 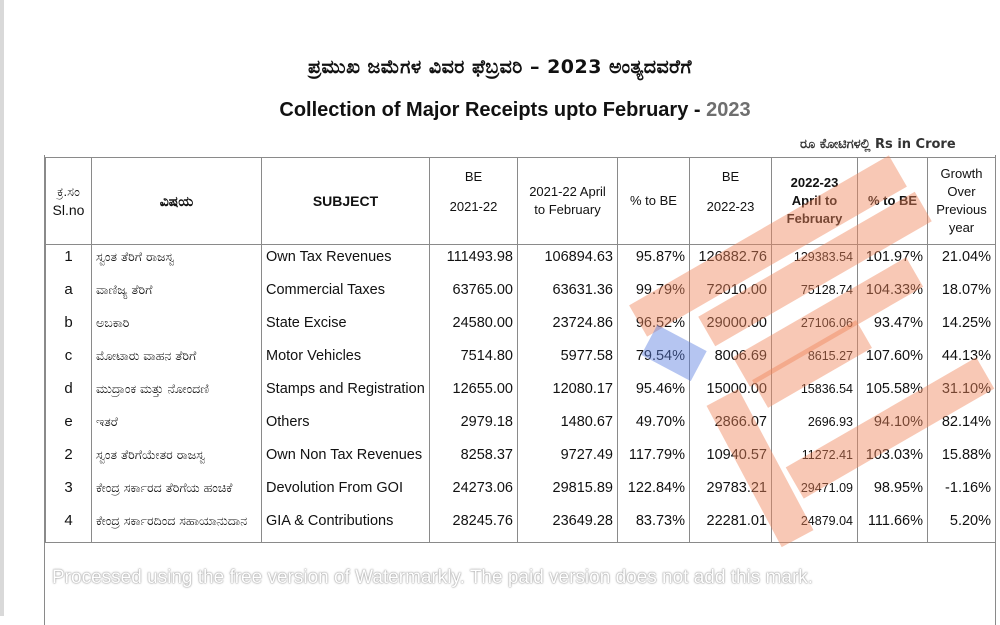 What do you see at coordinates (892, 426) in the screenshot?
I see `row-pct-2022-23: 94.10%` at bounding box center [892, 426].